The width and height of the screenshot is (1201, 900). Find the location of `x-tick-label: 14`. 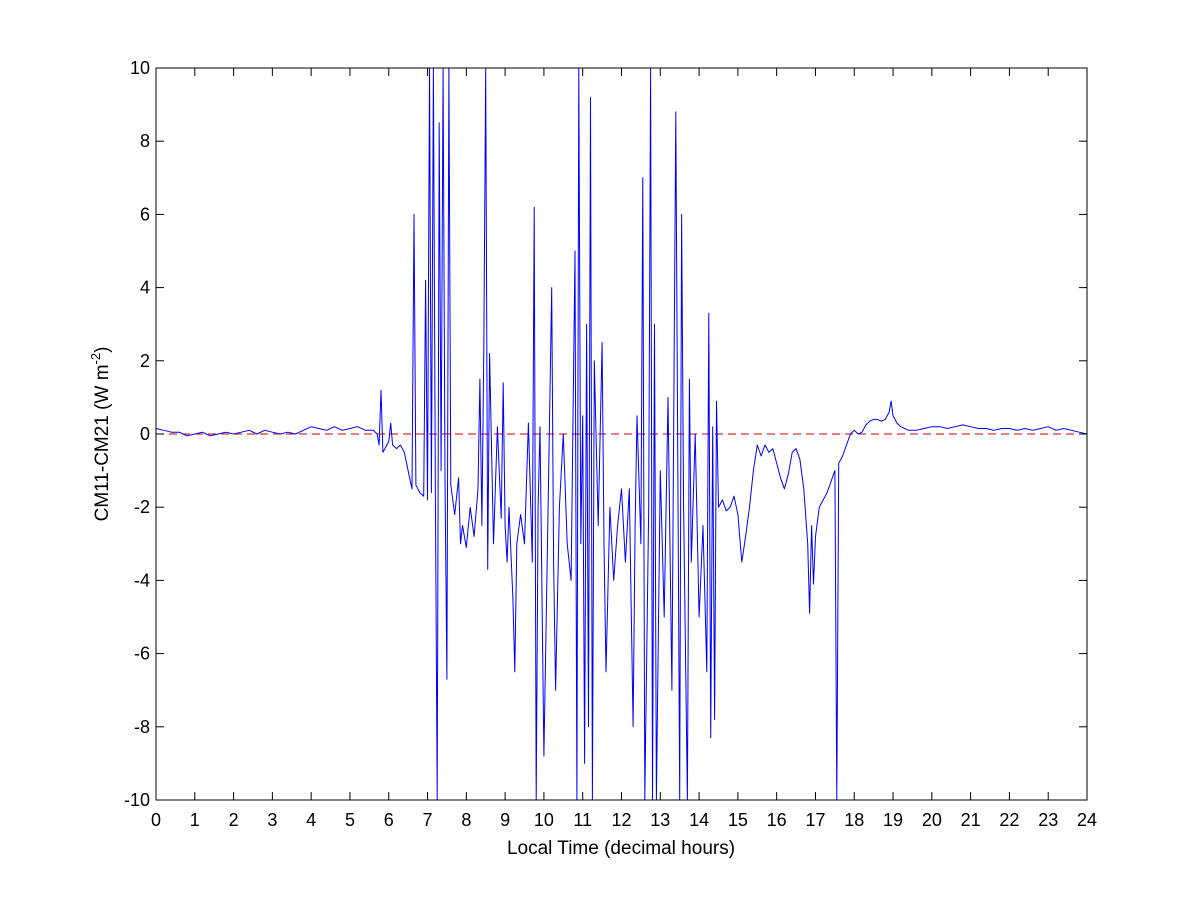

x-tick-label: 14 is located at coordinates (699, 820).